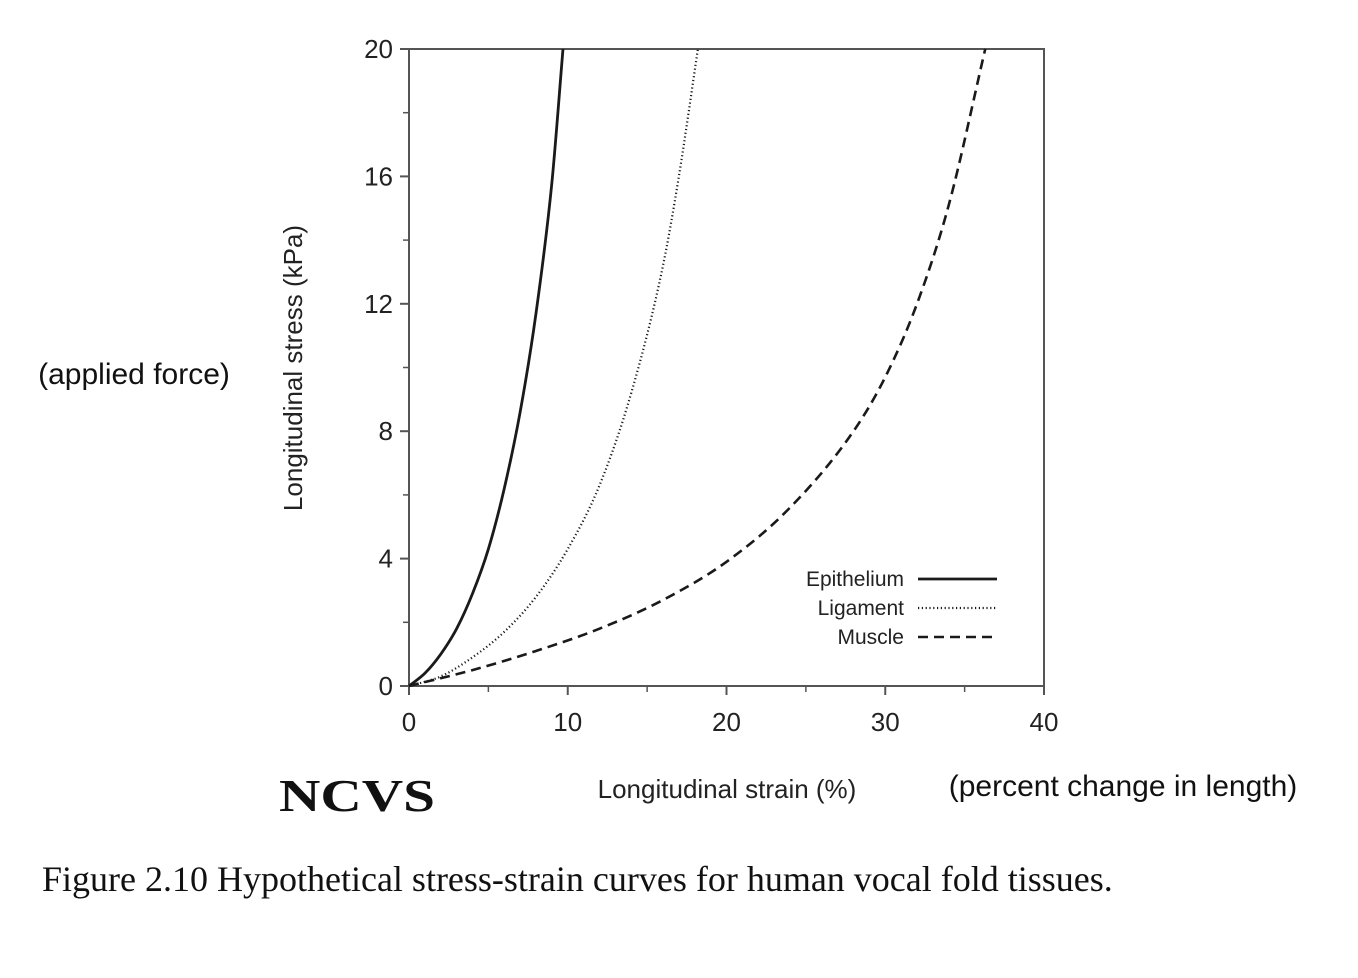 The image size is (1358, 978). I want to click on x-tick-label: 10, so click(567, 722).